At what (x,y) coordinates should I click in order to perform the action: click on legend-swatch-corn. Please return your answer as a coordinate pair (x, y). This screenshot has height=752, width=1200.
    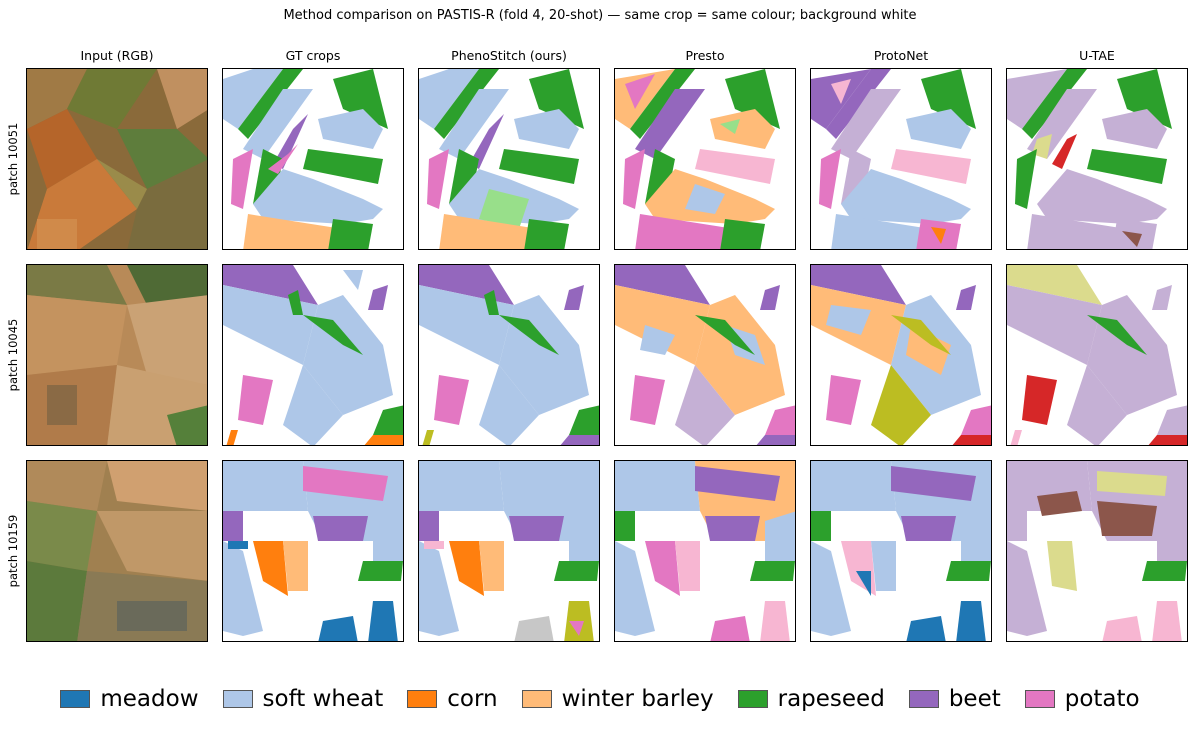
    Looking at the image, I should click on (422, 699).